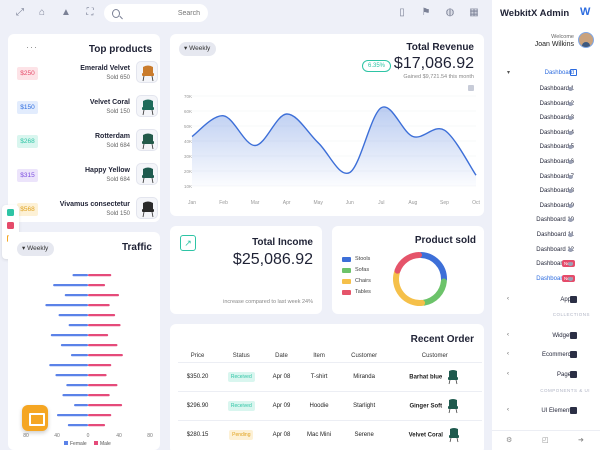 The width and height of the screenshot is (600, 450). Describe the element at coordinates (10, 212) in the screenshot. I see `side-tool-card-icon` at that location.